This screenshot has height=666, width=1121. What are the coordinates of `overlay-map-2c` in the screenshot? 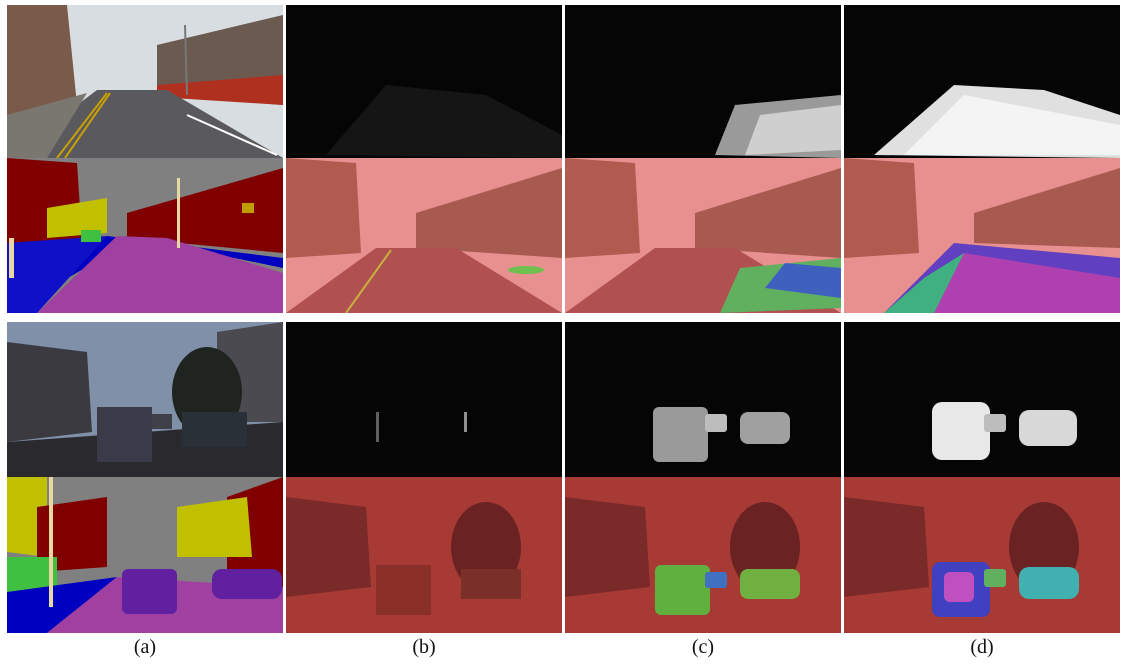 It's located at (703, 555).